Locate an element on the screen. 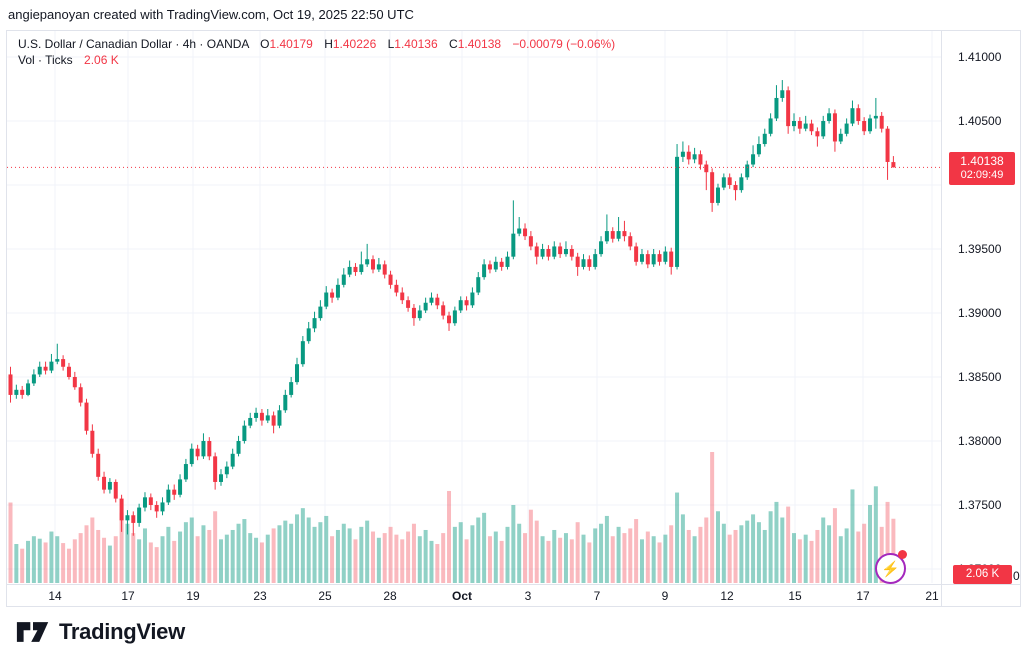 This screenshot has height=665, width=1024. tradingview-wordmark: TradingView is located at coordinates (122, 631).